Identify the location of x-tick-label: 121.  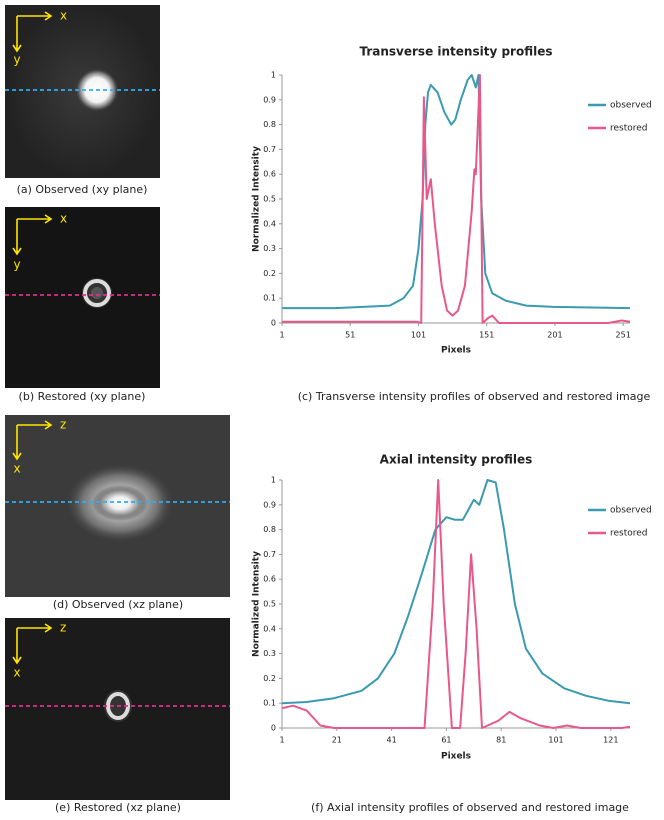
(610, 740).